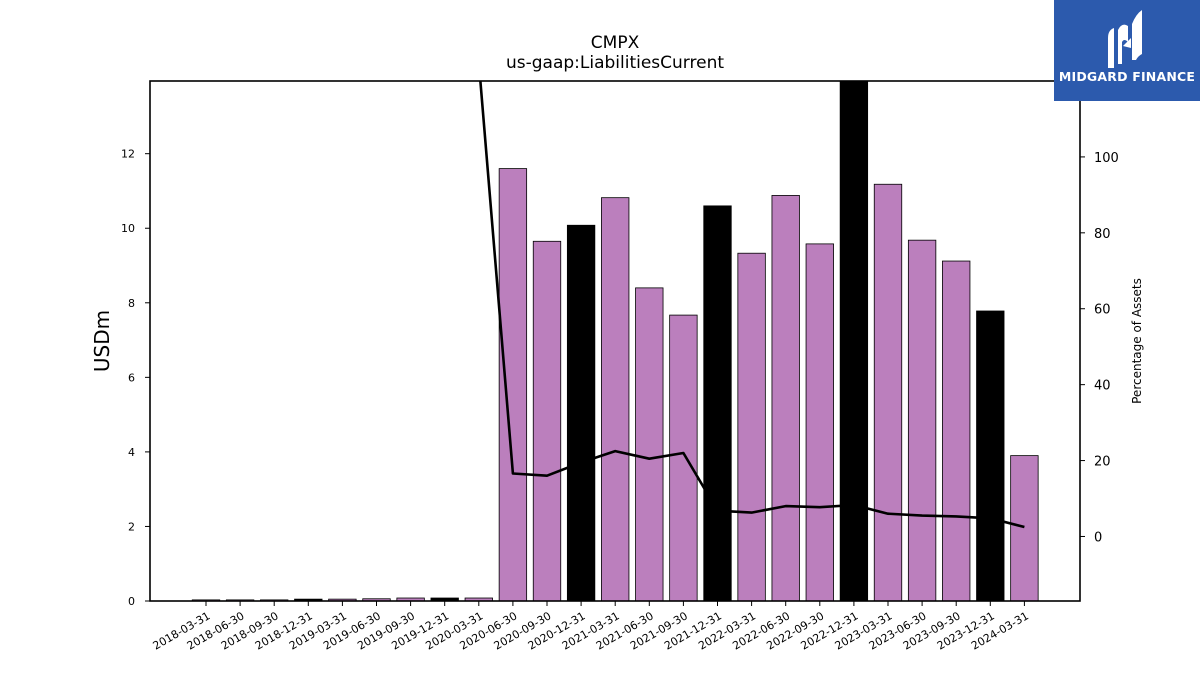 The image size is (1200, 675). I want to click on y-axis-label: USDm, so click(102, 341).